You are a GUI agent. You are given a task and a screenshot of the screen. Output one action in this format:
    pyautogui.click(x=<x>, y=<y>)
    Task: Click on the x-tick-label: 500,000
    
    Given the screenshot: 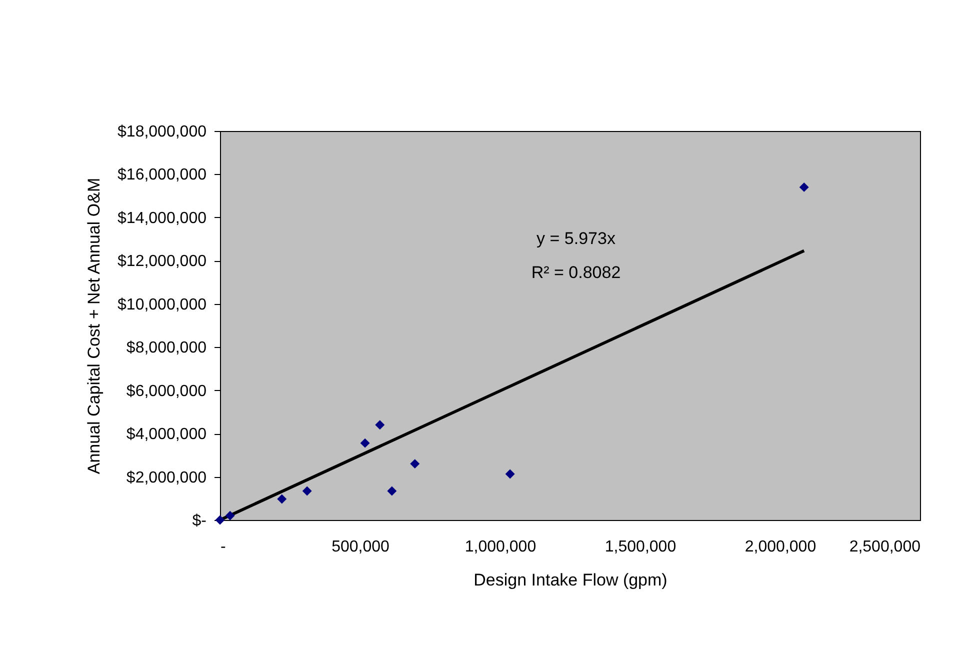 What is the action you would take?
    pyautogui.click(x=361, y=547)
    